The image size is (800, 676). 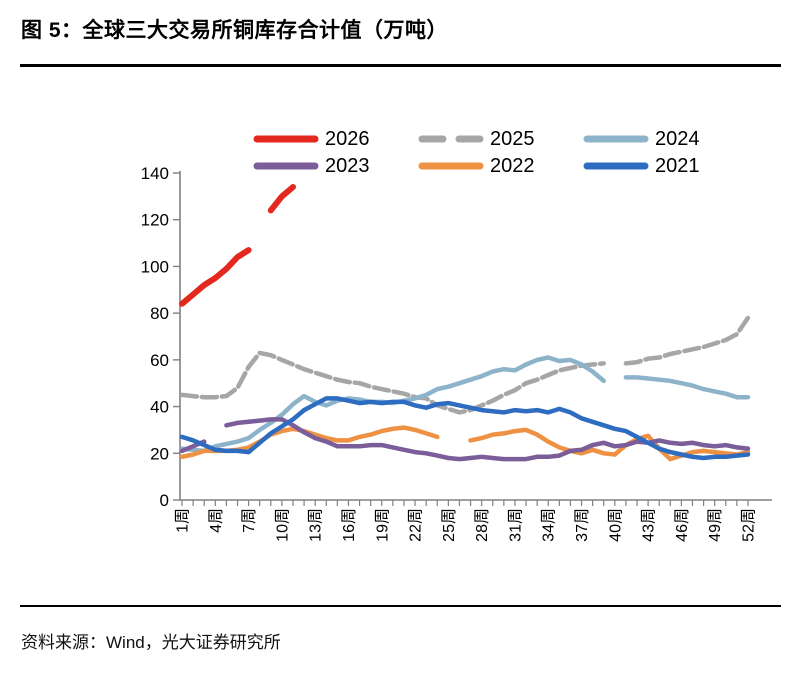 I want to click on x-tick-label: 28周, so click(x=482, y=525).